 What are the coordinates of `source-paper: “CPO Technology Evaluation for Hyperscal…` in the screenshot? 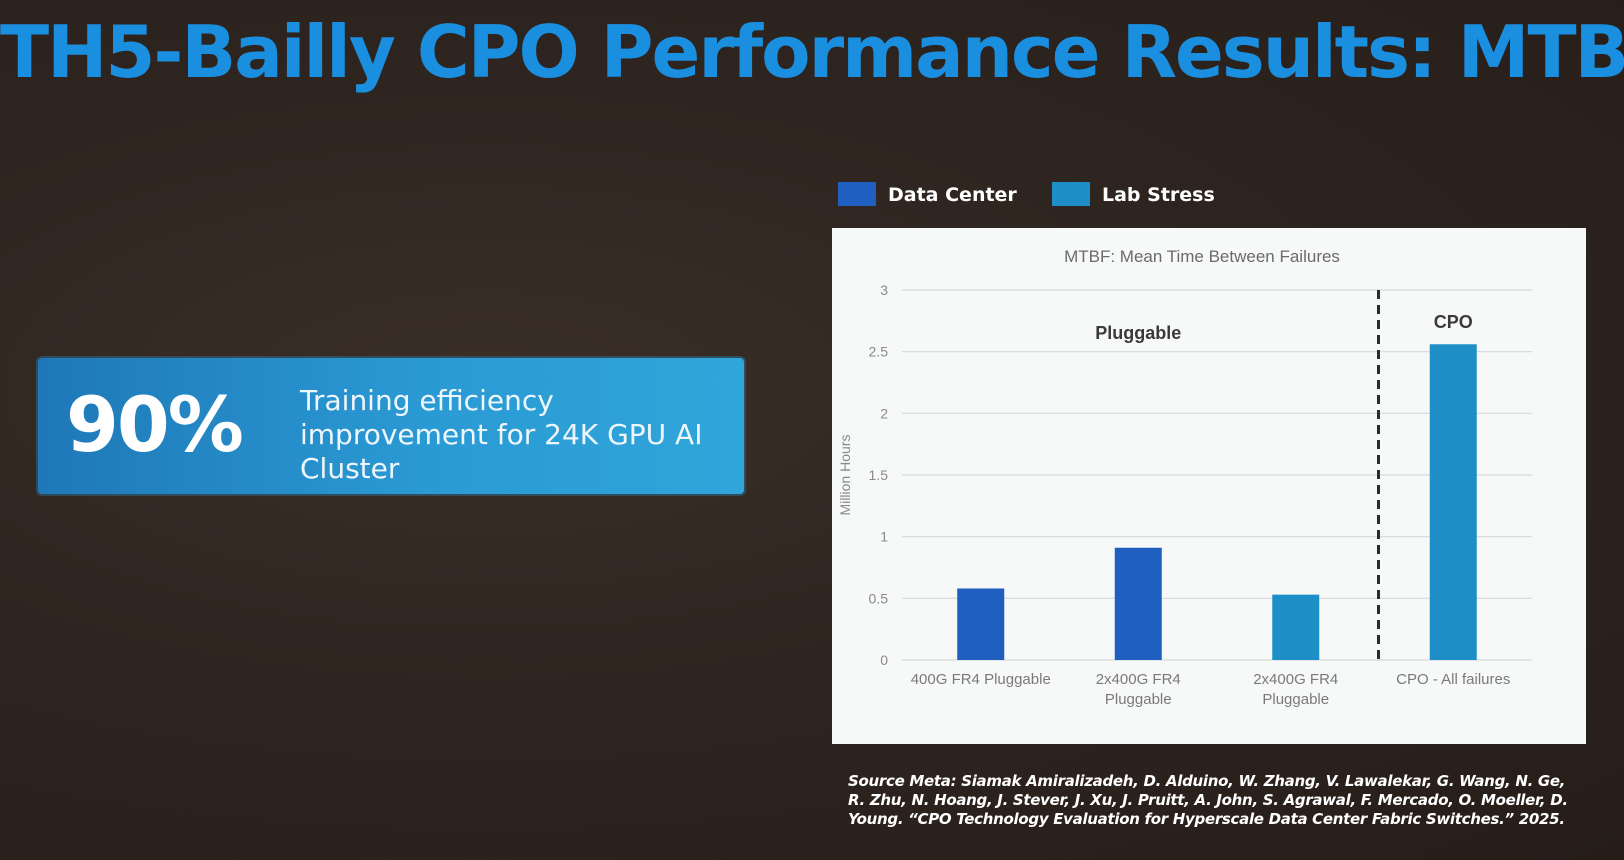 It's located at (1236, 819).